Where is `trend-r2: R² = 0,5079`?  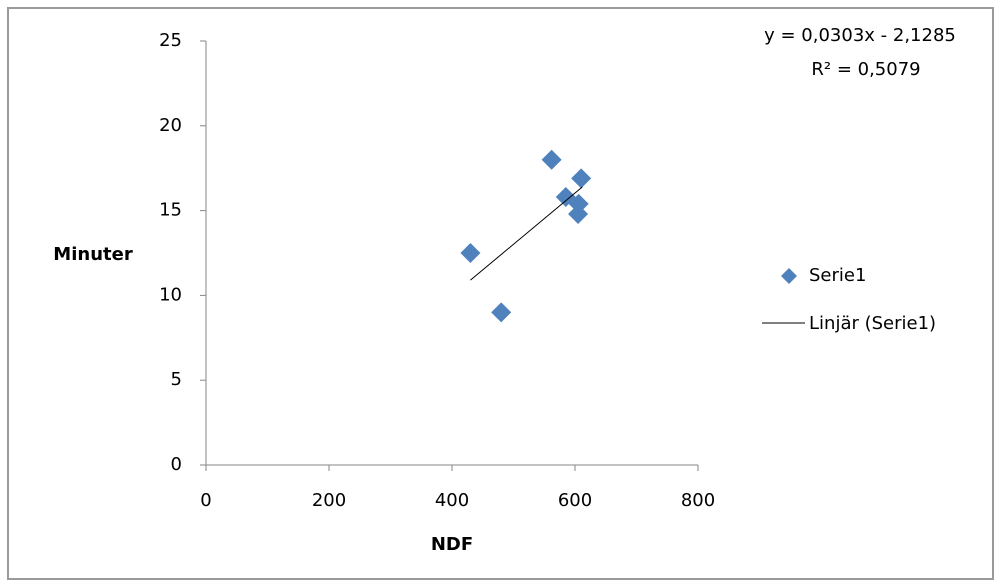
trend-r2: R² = 0,5079 is located at coordinates (865, 69).